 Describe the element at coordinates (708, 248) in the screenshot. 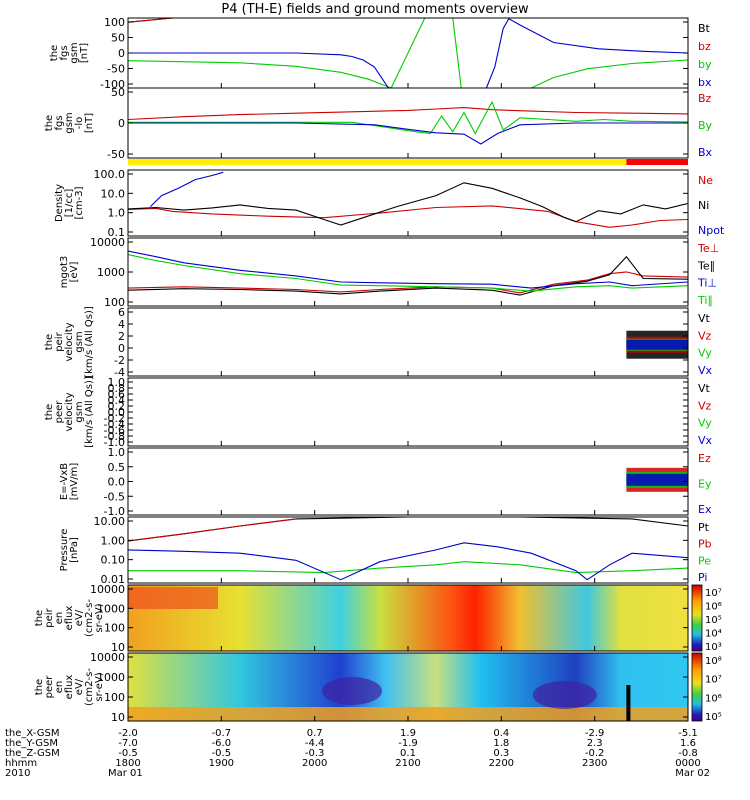

I see `legend-Te⊥: Te⊥` at that location.